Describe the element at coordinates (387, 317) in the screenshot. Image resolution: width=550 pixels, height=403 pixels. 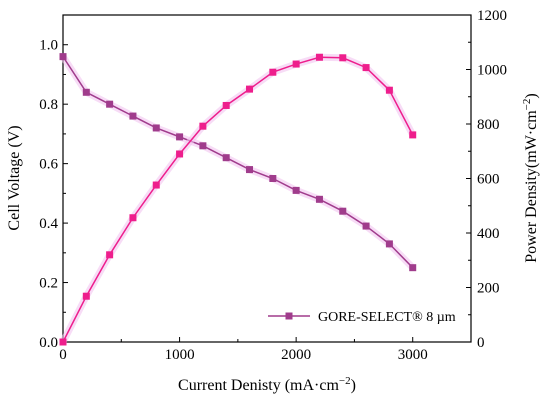
I see `legend-label: GORE-SELECT® 8 µm` at that location.